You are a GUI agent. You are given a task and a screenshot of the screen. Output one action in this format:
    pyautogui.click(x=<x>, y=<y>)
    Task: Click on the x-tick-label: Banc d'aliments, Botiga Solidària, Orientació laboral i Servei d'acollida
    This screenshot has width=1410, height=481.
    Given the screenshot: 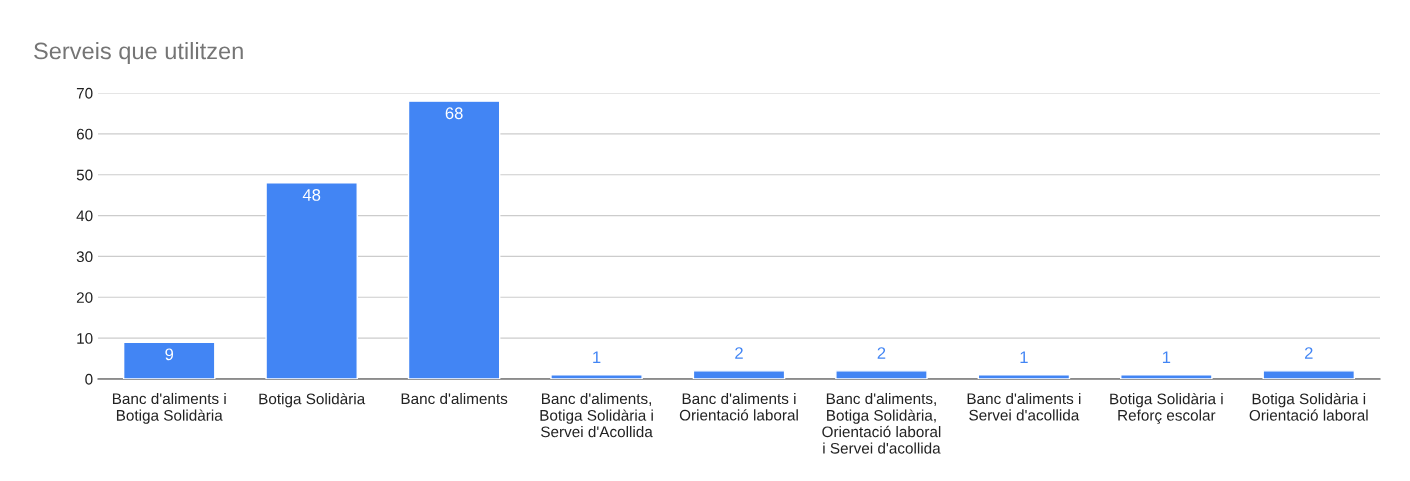 What is the action you would take?
    pyautogui.click(x=881, y=423)
    